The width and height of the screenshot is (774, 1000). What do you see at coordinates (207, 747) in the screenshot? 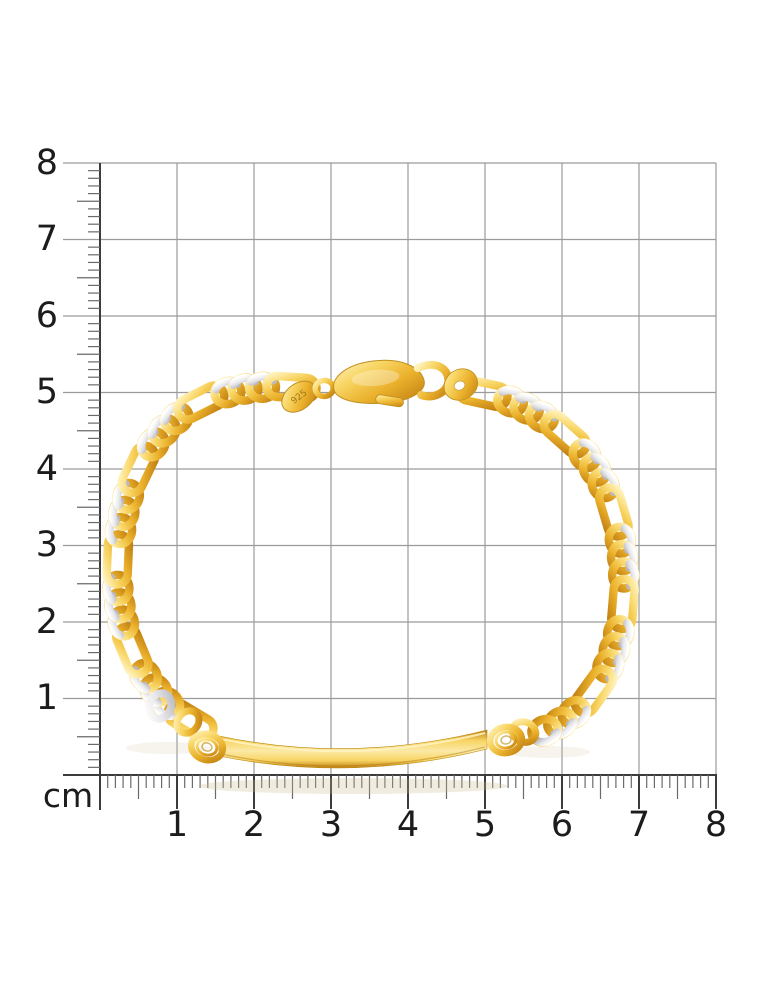
I see `plate-connector-left` at bounding box center [207, 747].